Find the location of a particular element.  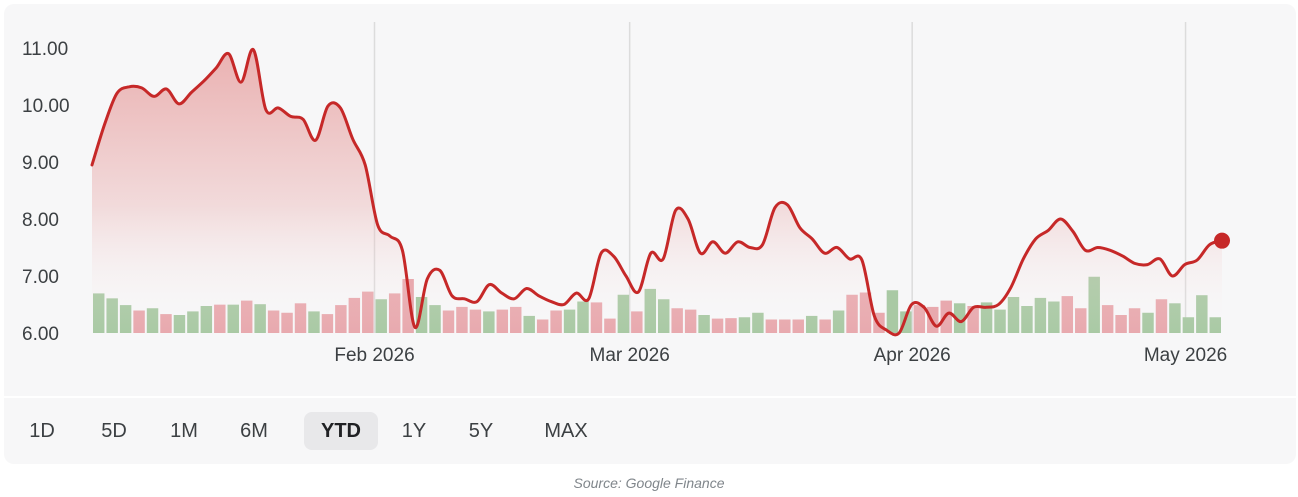

time-range-selector: 1D 5D 1M 6M YTD 1Y 5Y MAX is located at coordinates (650, 431).